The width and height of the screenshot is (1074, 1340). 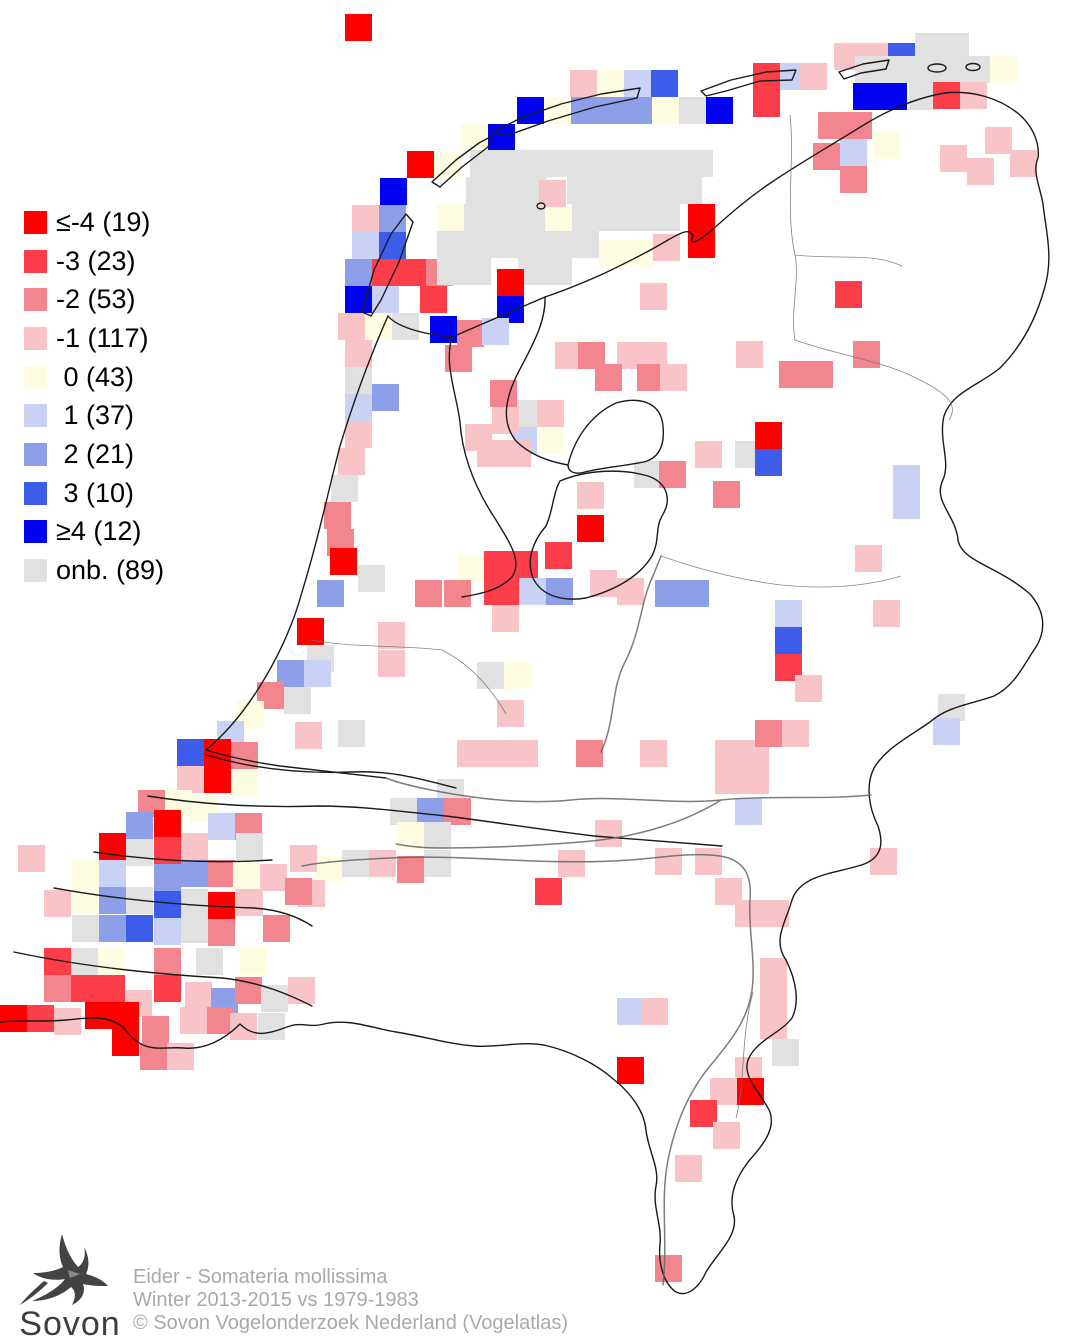 I want to click on legend-label: ≥4 (12), so click(x=99, y=531).